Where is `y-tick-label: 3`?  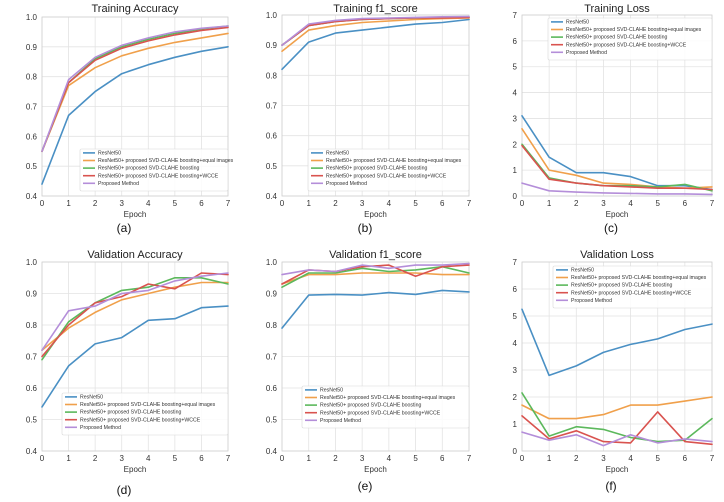
y-tick-label: 3 is located at coordinates (515, 370).